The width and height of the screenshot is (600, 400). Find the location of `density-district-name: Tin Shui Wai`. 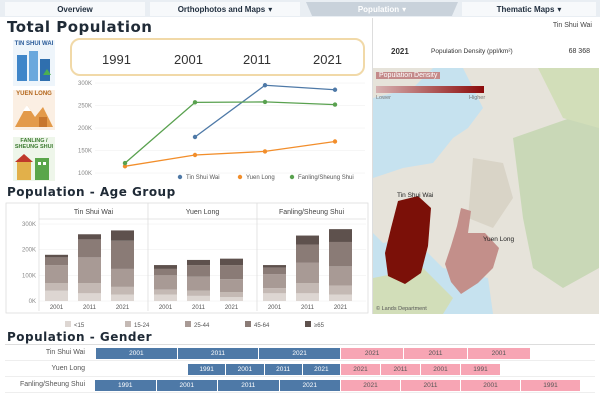

density-district-name: Tin Shui Wai is located at coordinates (572, 25).